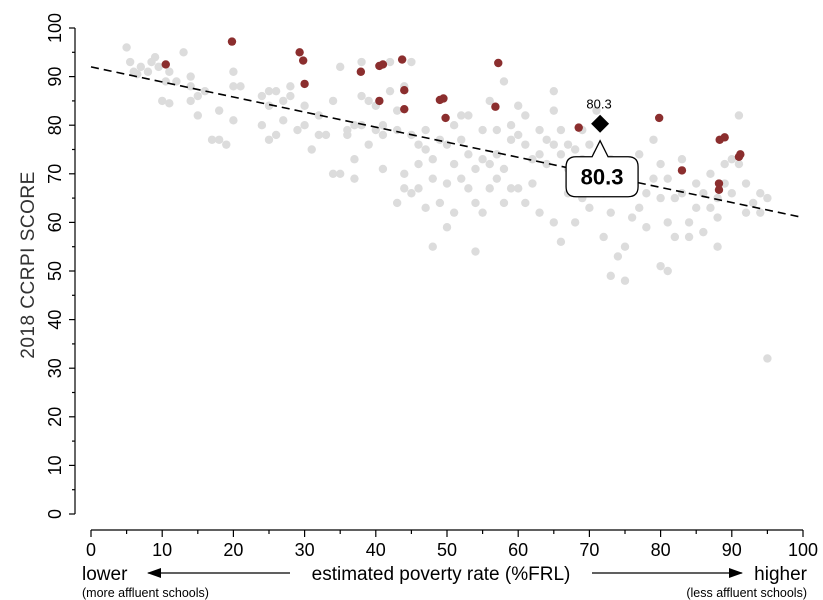  I want to click on x-tick-label: 80, so click(661, 550).